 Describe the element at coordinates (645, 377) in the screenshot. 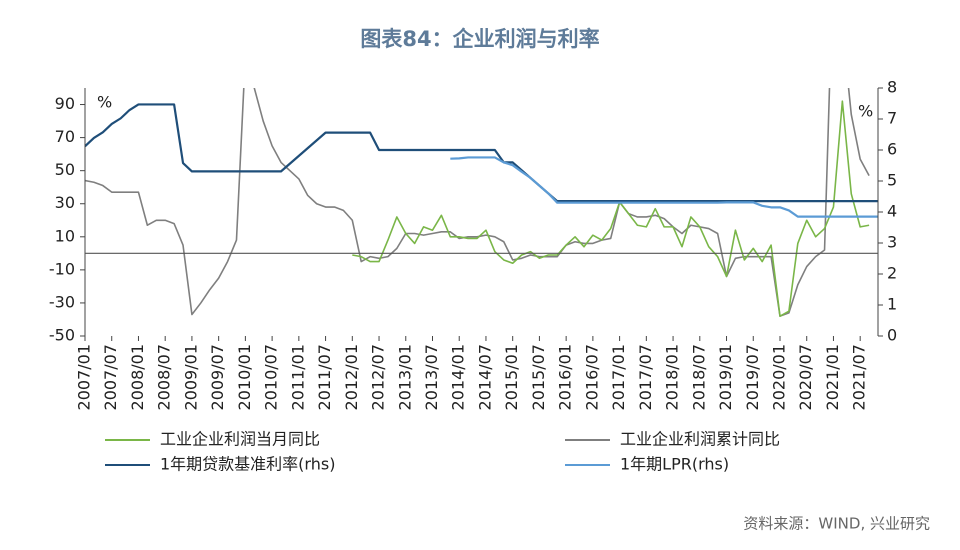

I see `x-tick-label: 2017/07` at that location.